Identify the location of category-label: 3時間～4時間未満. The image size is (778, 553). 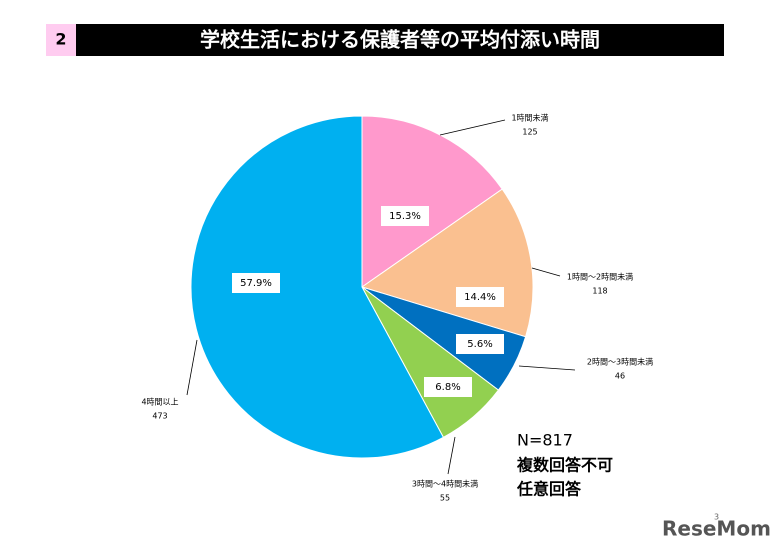
(445, 484).